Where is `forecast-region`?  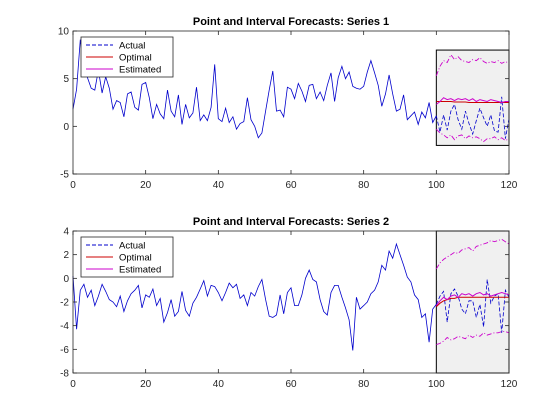 forecast-region is located at coordinates (472, 97).